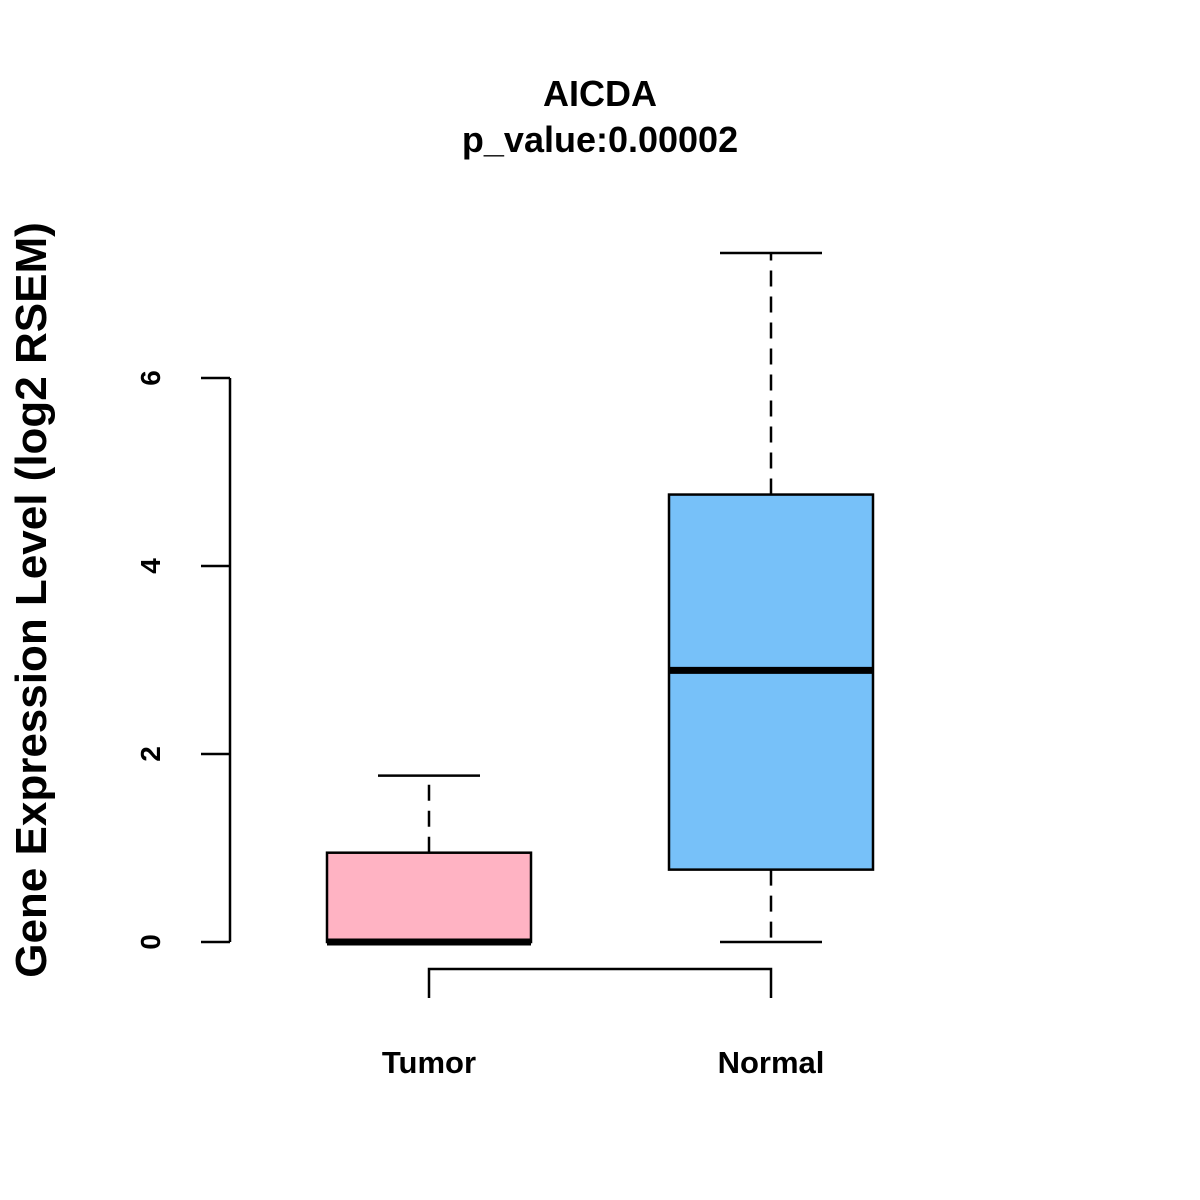 This screenshot has width=1200, height=1200. What do you see at coordinates (603, 1062) in the screenshot?
I see `category-labels: Tumor Normal` at bounding box center [603, 1062].